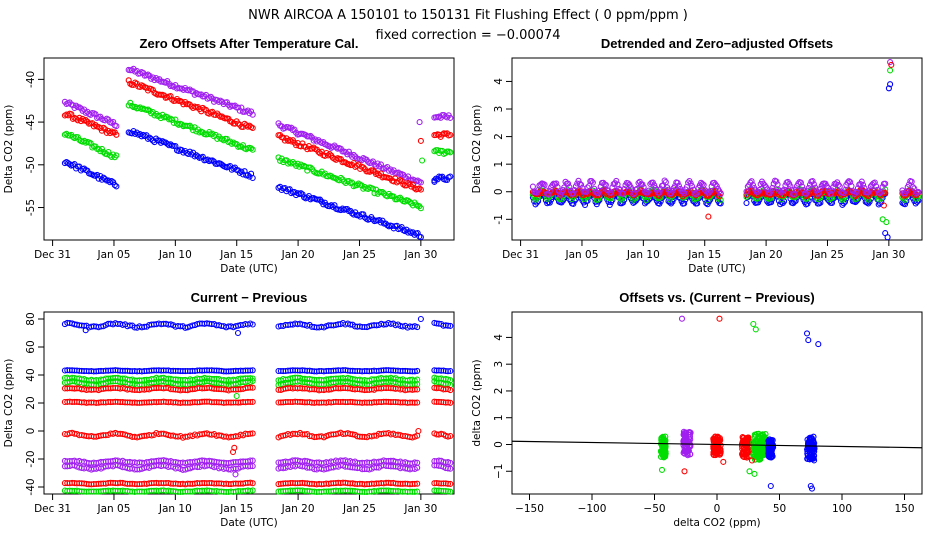 This screenshot has height=540, width=936. I want to click on x-tick-label: 0, so click(717, 509).